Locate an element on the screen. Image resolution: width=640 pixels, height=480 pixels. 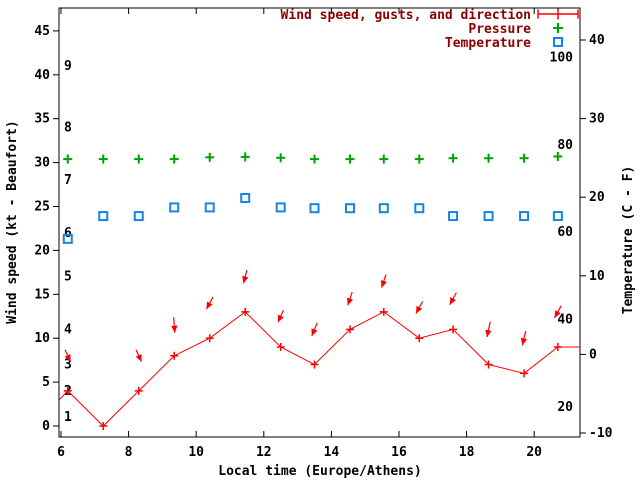
x-axis-title: Local time (Europe/Athens) is located at coordinates (320, 471).